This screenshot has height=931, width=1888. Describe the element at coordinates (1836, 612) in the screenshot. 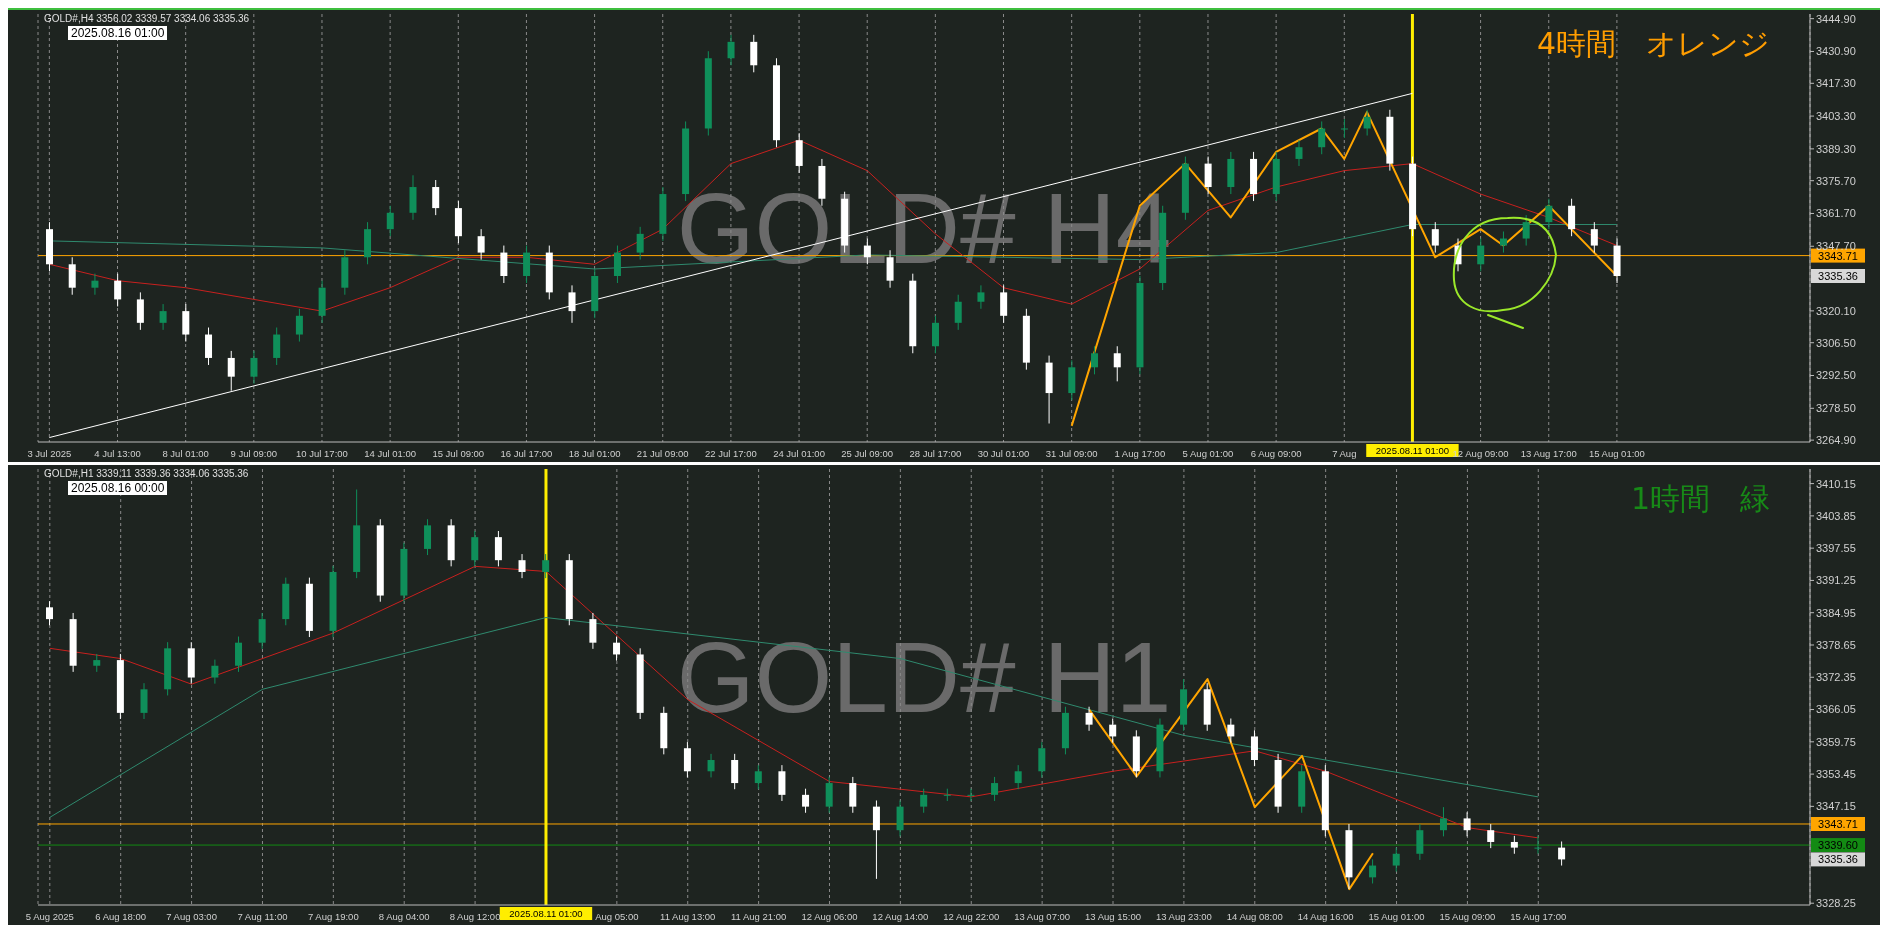

I see `y-tick-label: 3384.95` at that location.